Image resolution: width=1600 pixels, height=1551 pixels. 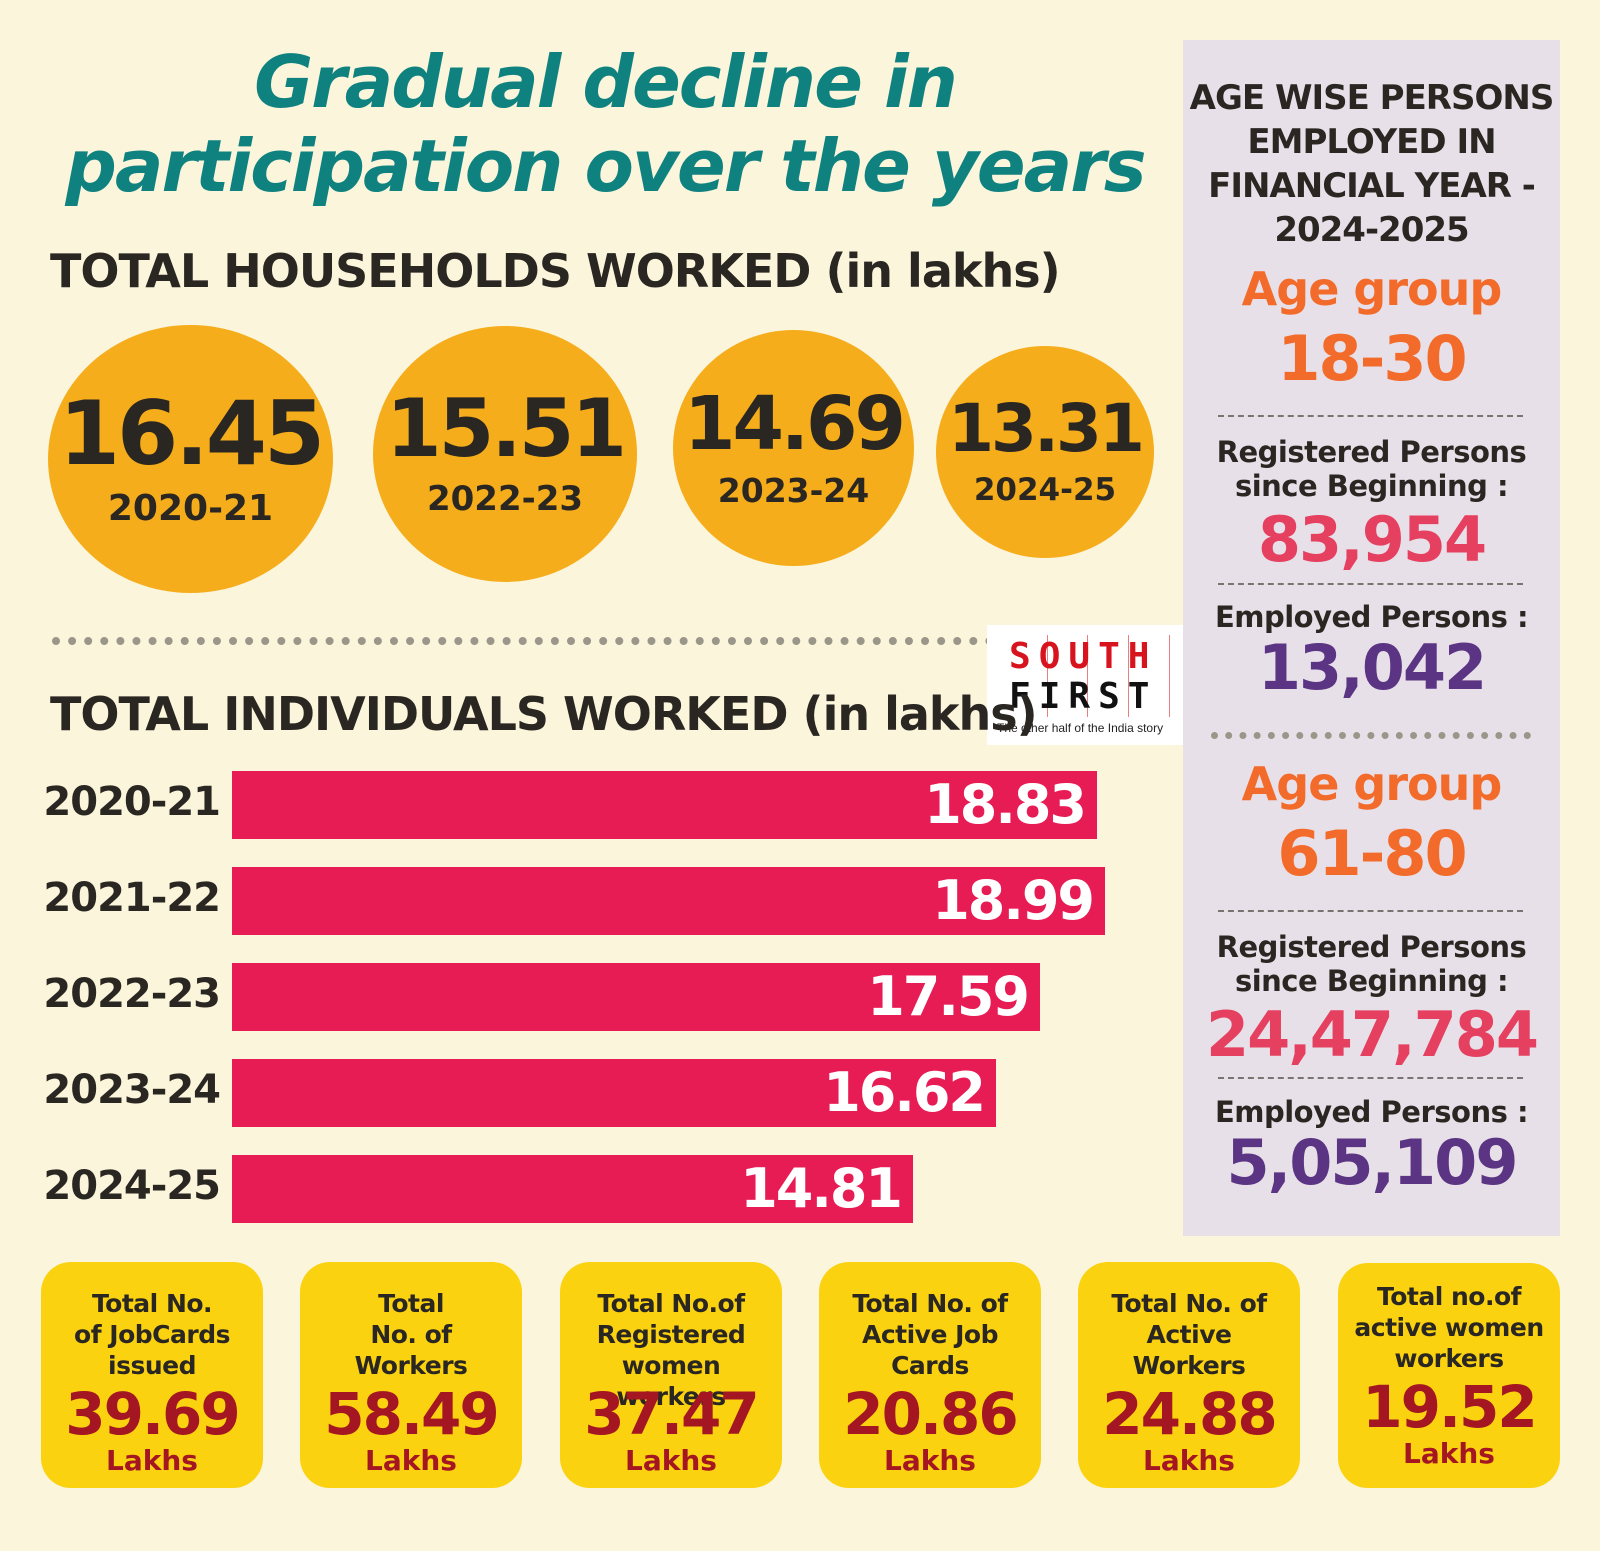 I want to click on household-value: 14.69, so click(x=794, y=423).